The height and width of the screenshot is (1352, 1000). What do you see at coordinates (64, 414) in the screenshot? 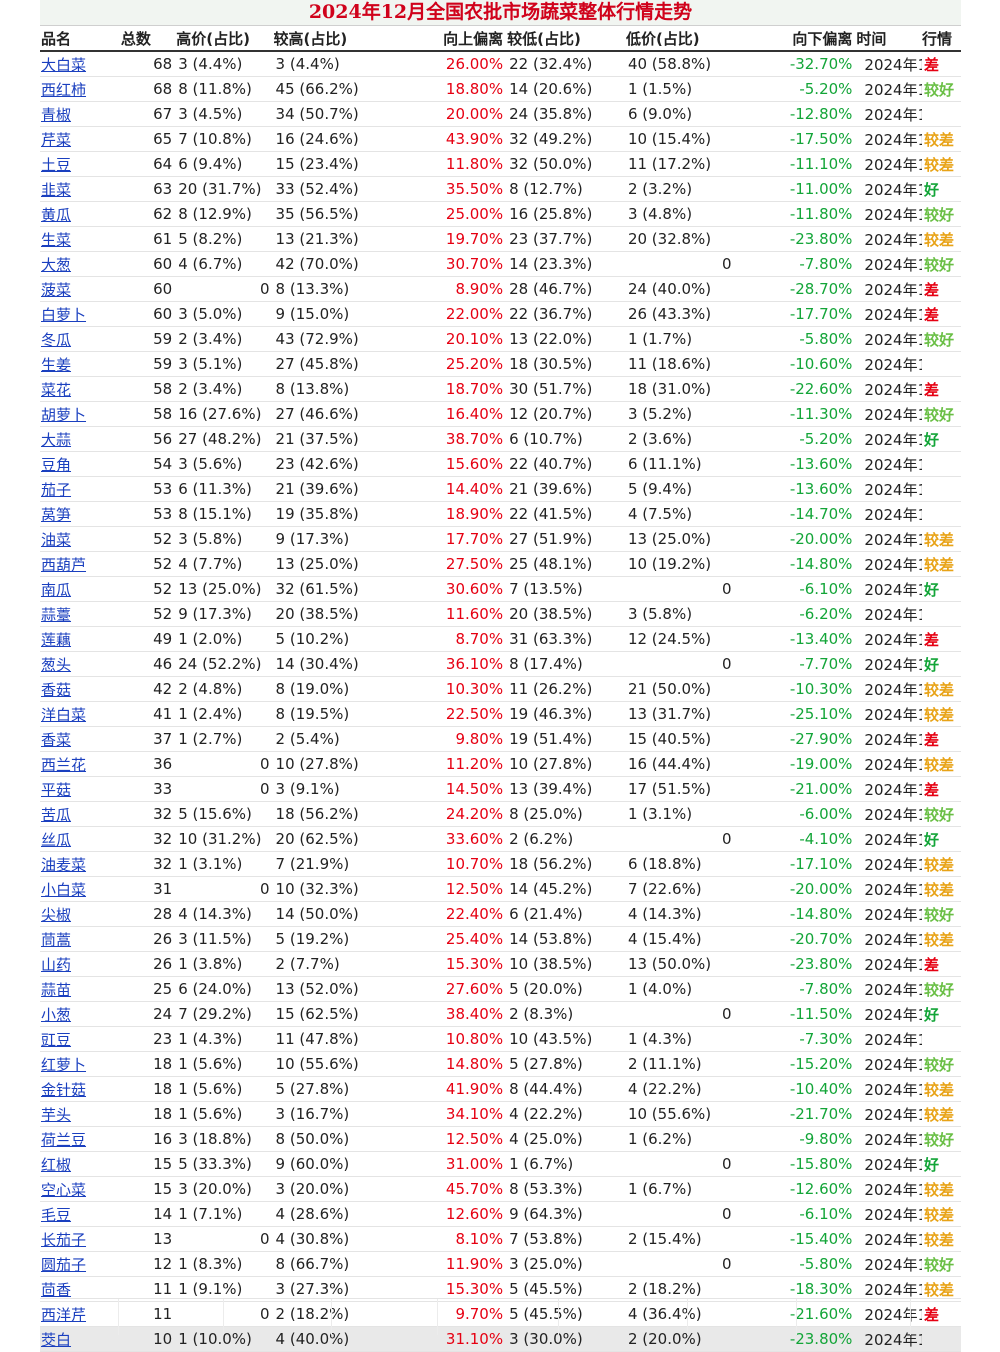
I see `vegetable-link: 胡萝卜` at bounding box center [64, 414].